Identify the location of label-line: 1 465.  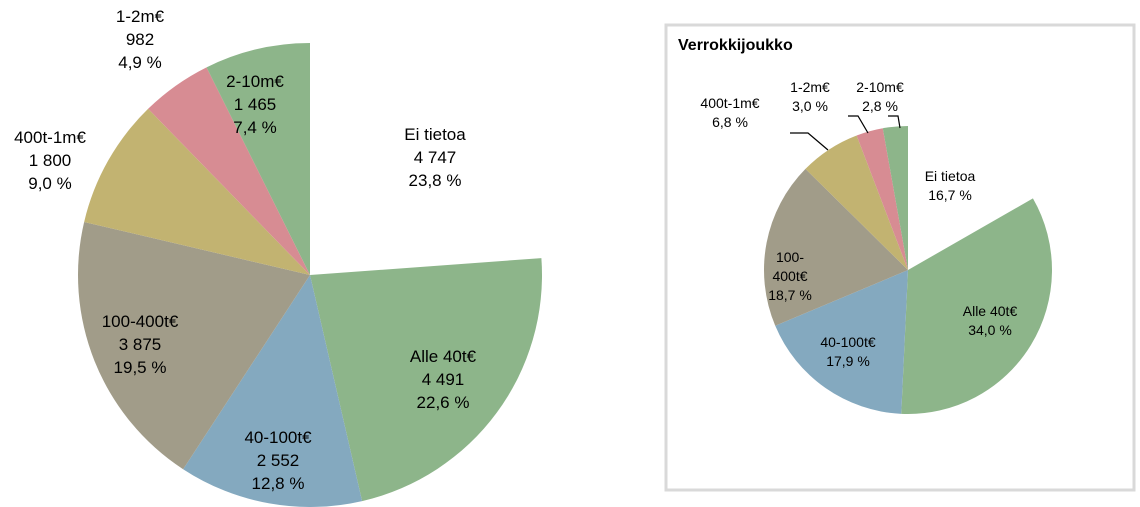
(255, 104).